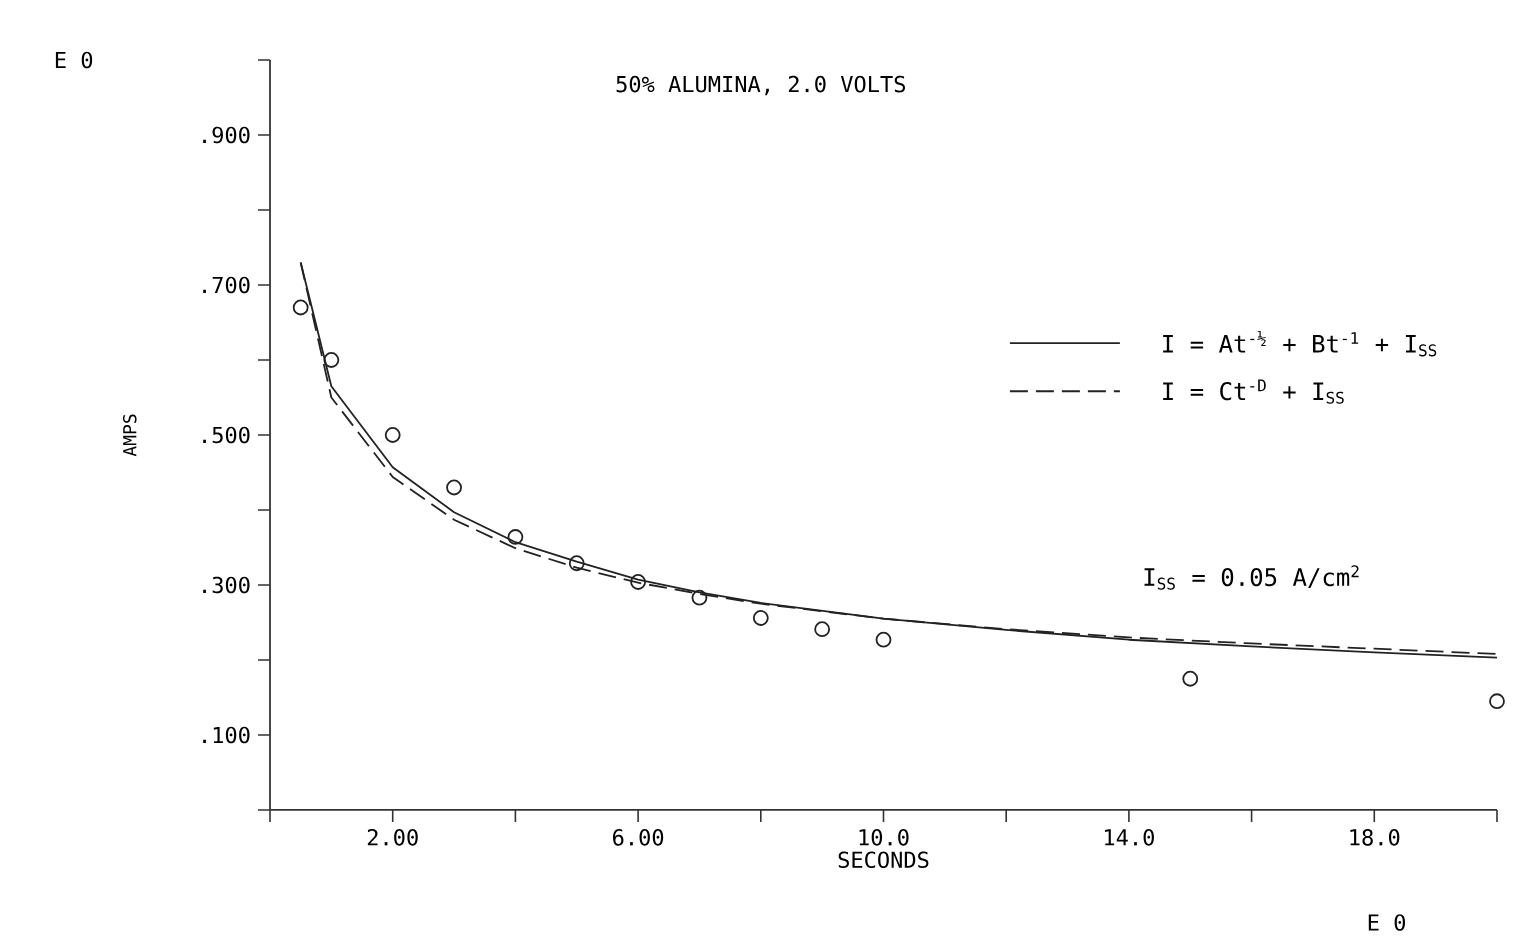 This screenshot has height=945, width=1523. What do you see at coordinates (226, 435) in the screenshot?
I see `y-tick-label: .500` at bounding box center [226, 435].